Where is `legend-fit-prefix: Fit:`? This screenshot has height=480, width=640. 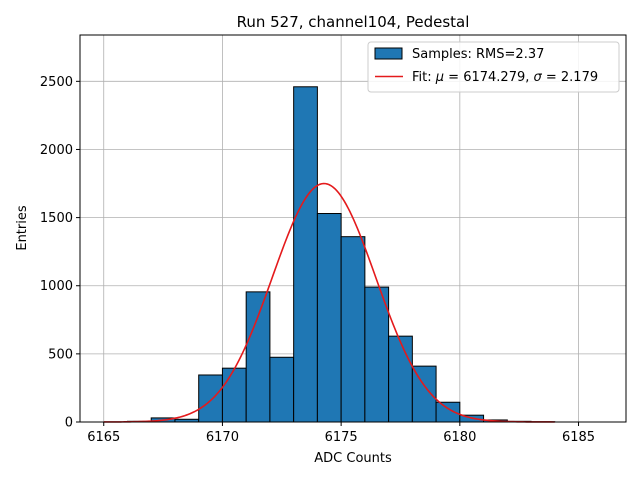 legend-fit-prefix: Fit: is located at coordinates (424, 77).